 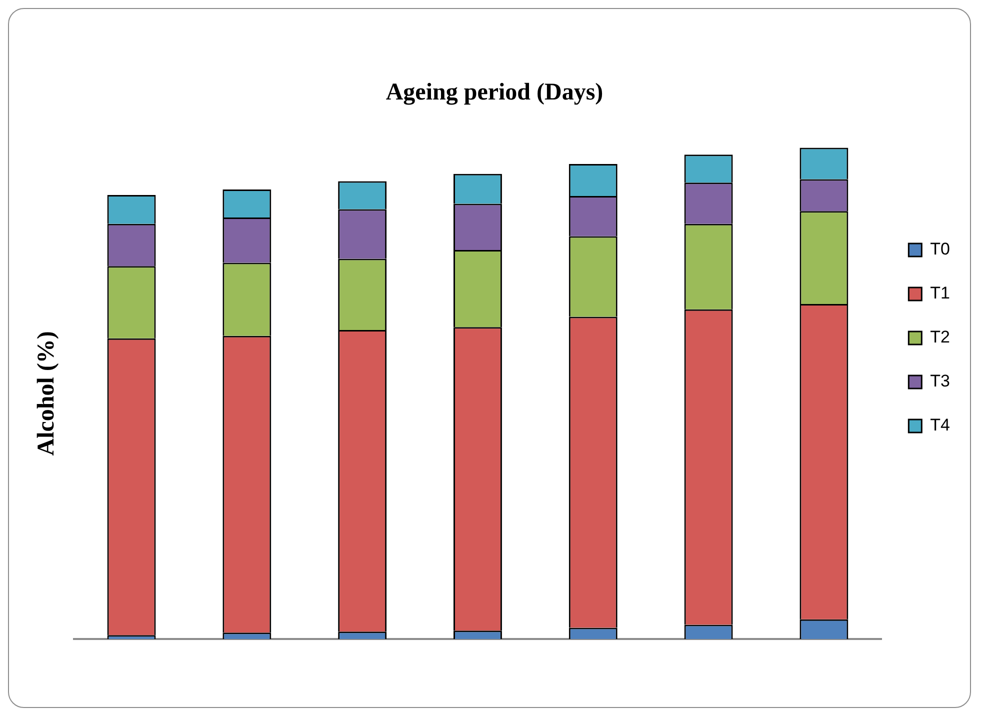 What do you see at coordinates (940, 381) in the screenshot?
I see `legend-label: T3` at bounding box center [940, 381].